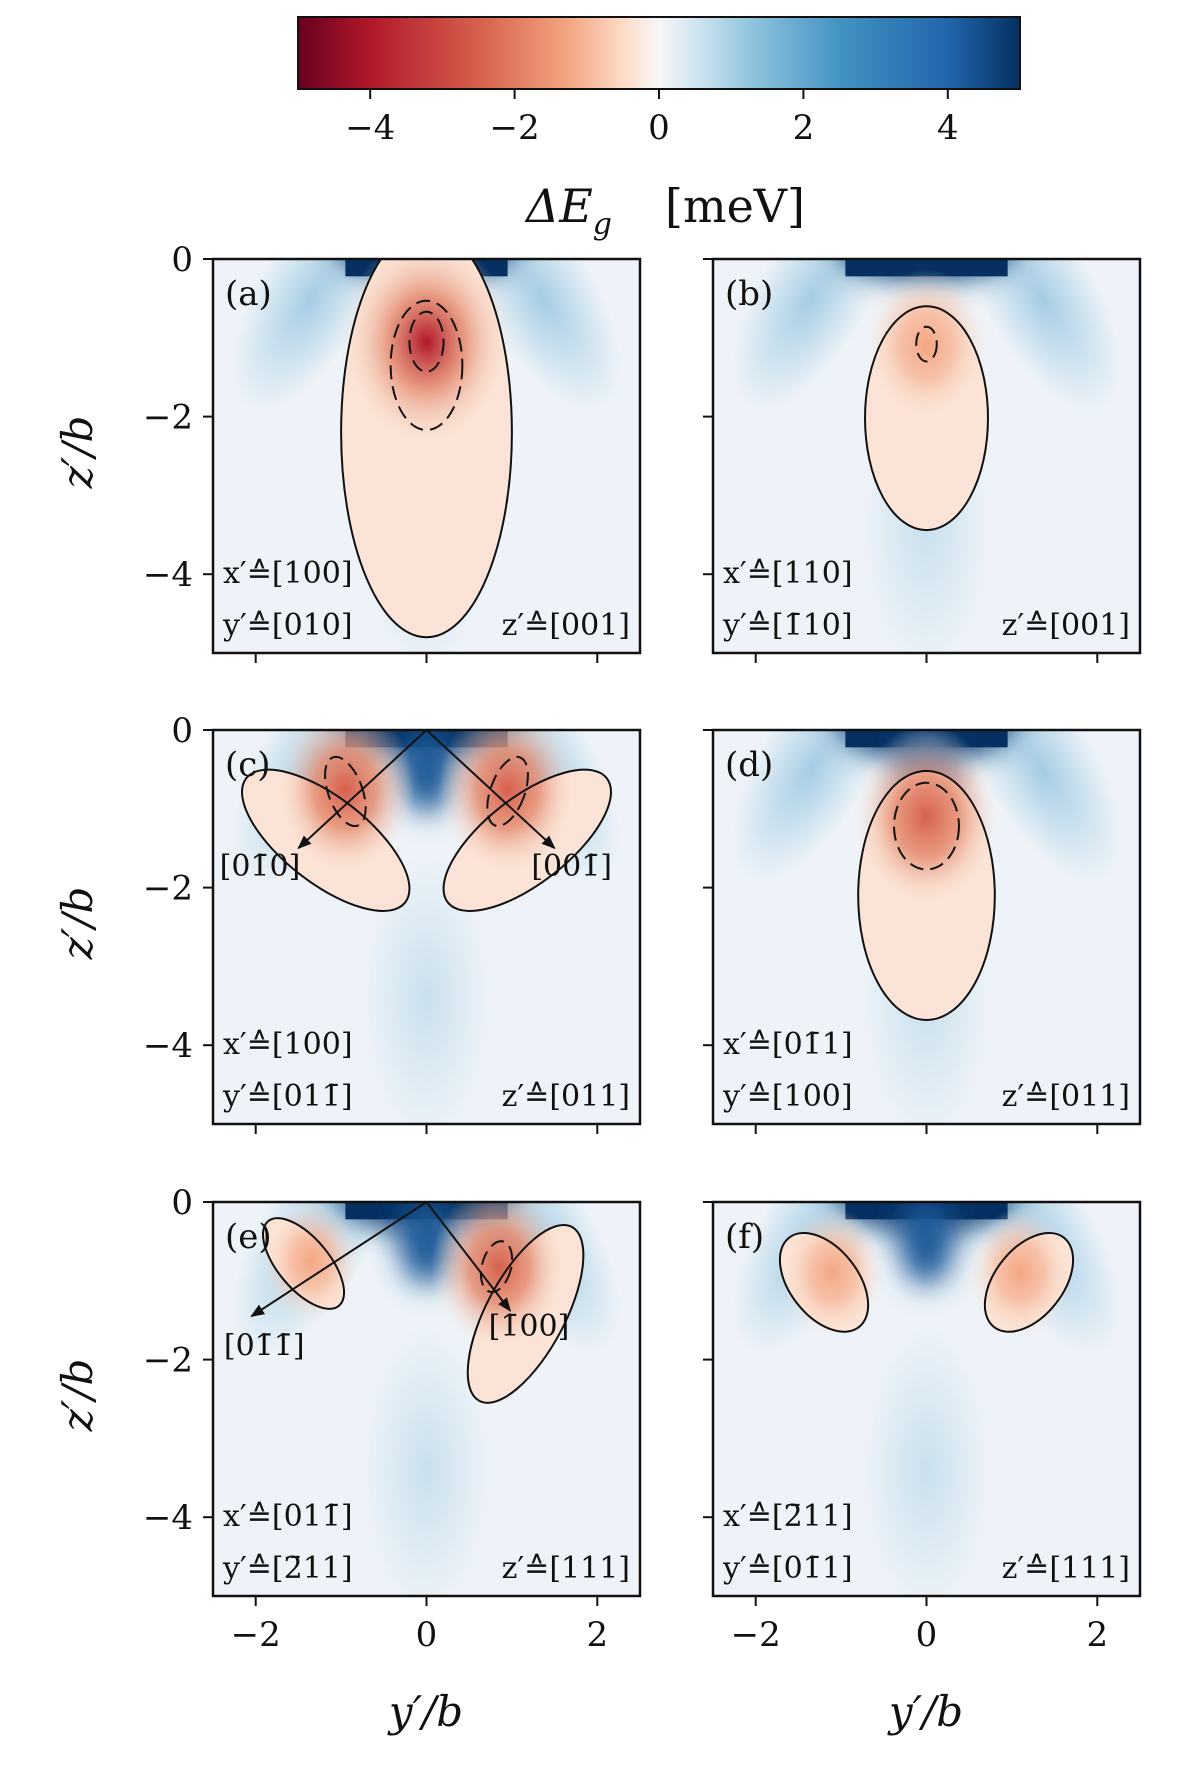 This screenshot has width=1200, height=1789. What do you see at coordinates (264, 1346) in the screenshot?
I see `arrow-label: [01̄1̄]` at bounding box center [264, 1346].